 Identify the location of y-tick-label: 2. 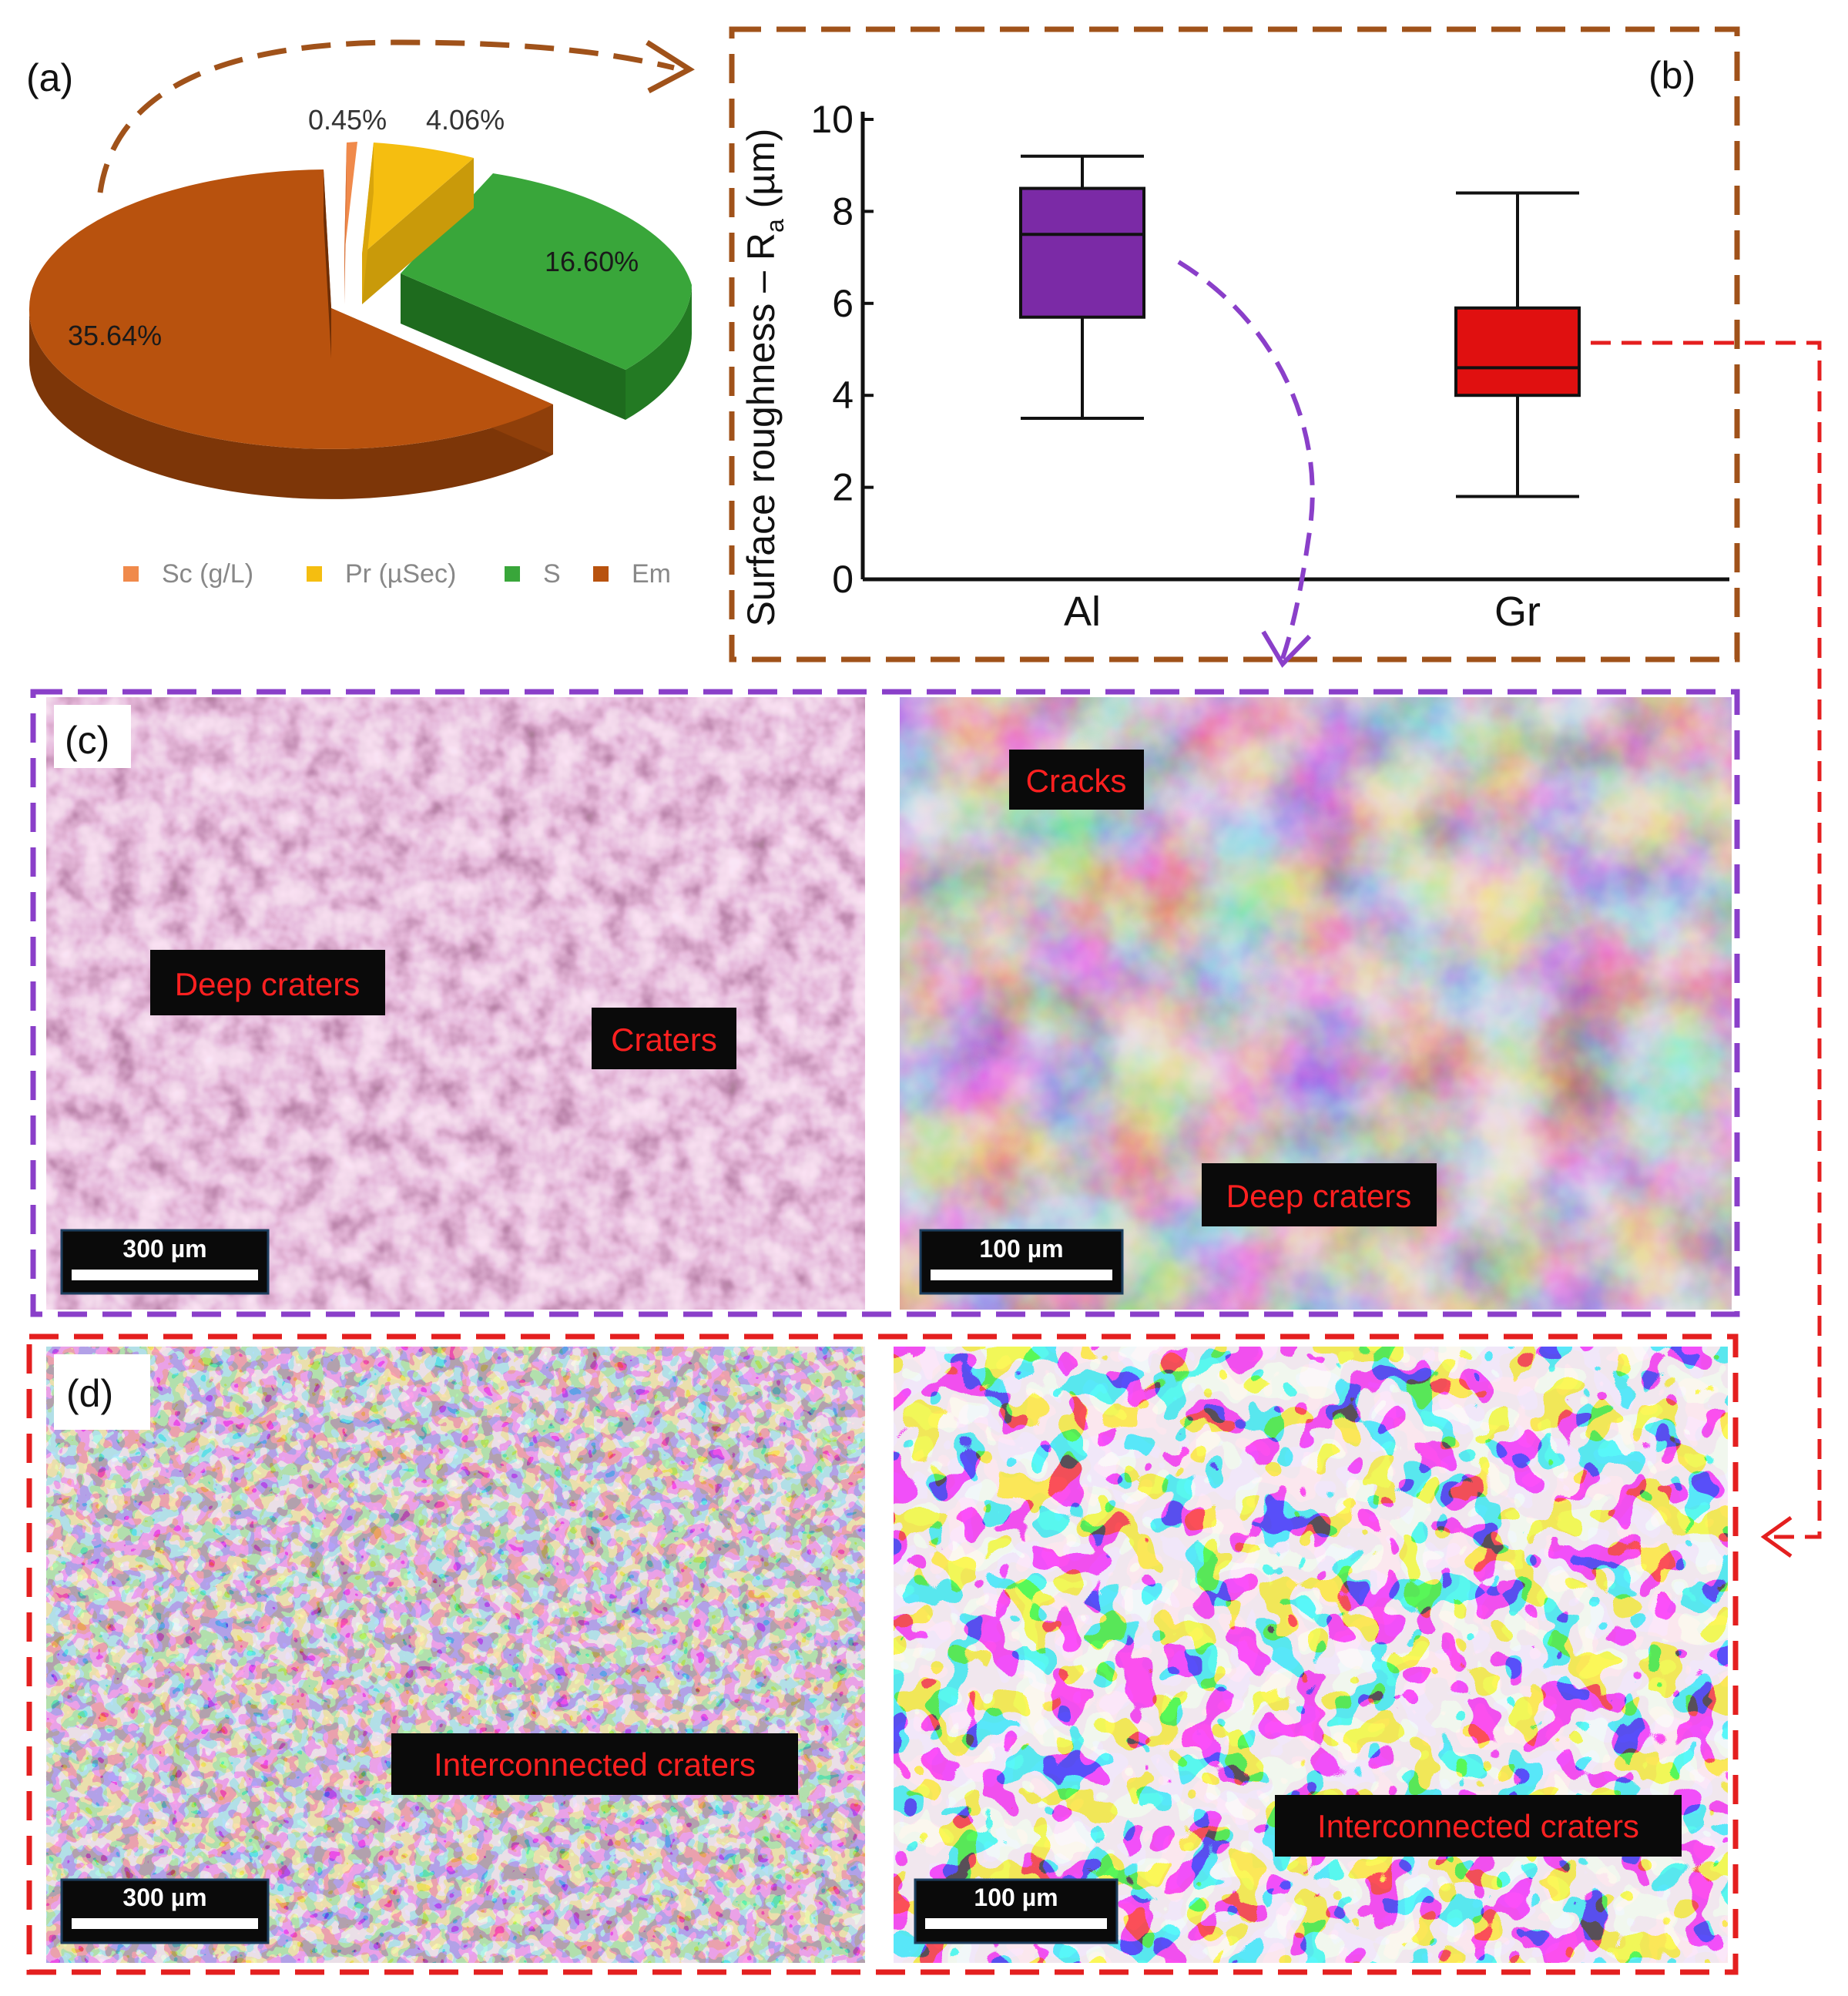
(843, 487).